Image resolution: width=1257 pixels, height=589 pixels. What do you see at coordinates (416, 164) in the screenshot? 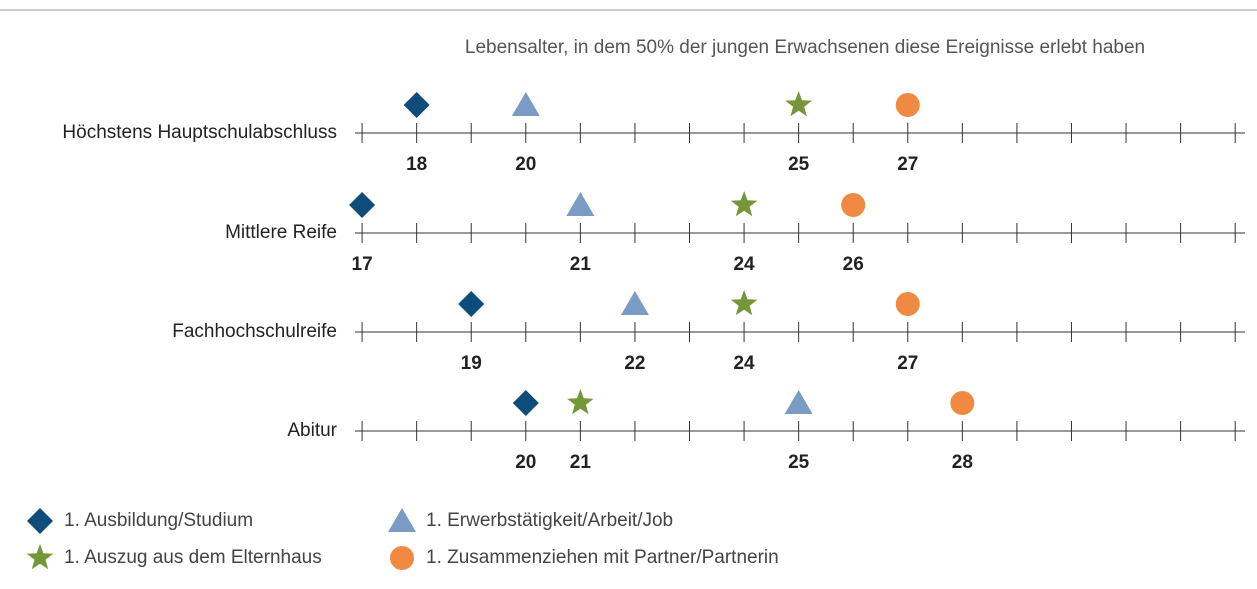
I see `value-label: 18` at bounding box center [416, 164].